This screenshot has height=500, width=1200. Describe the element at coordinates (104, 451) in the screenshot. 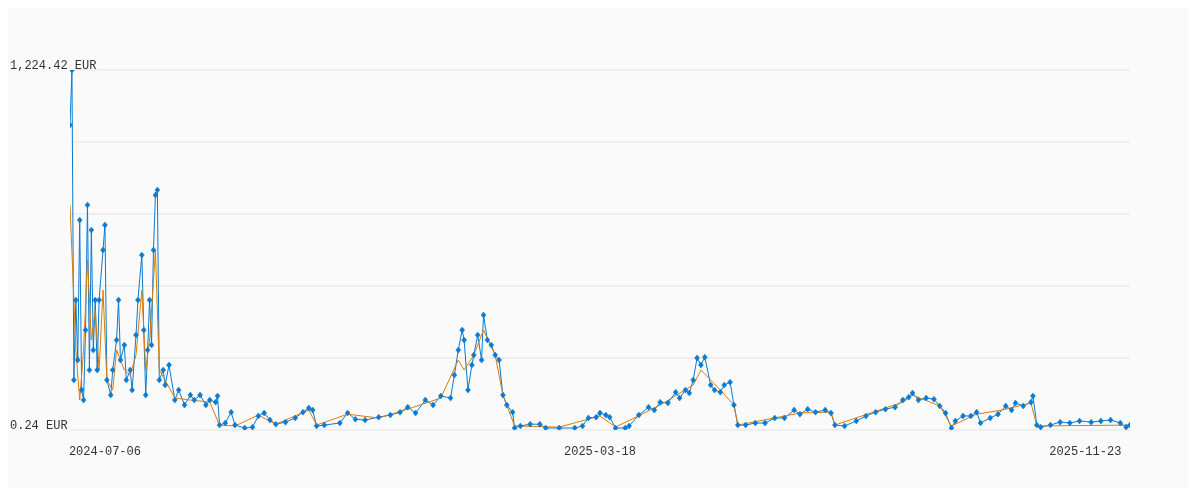

I see `x-tick-label: 2024-07-06` at that location.